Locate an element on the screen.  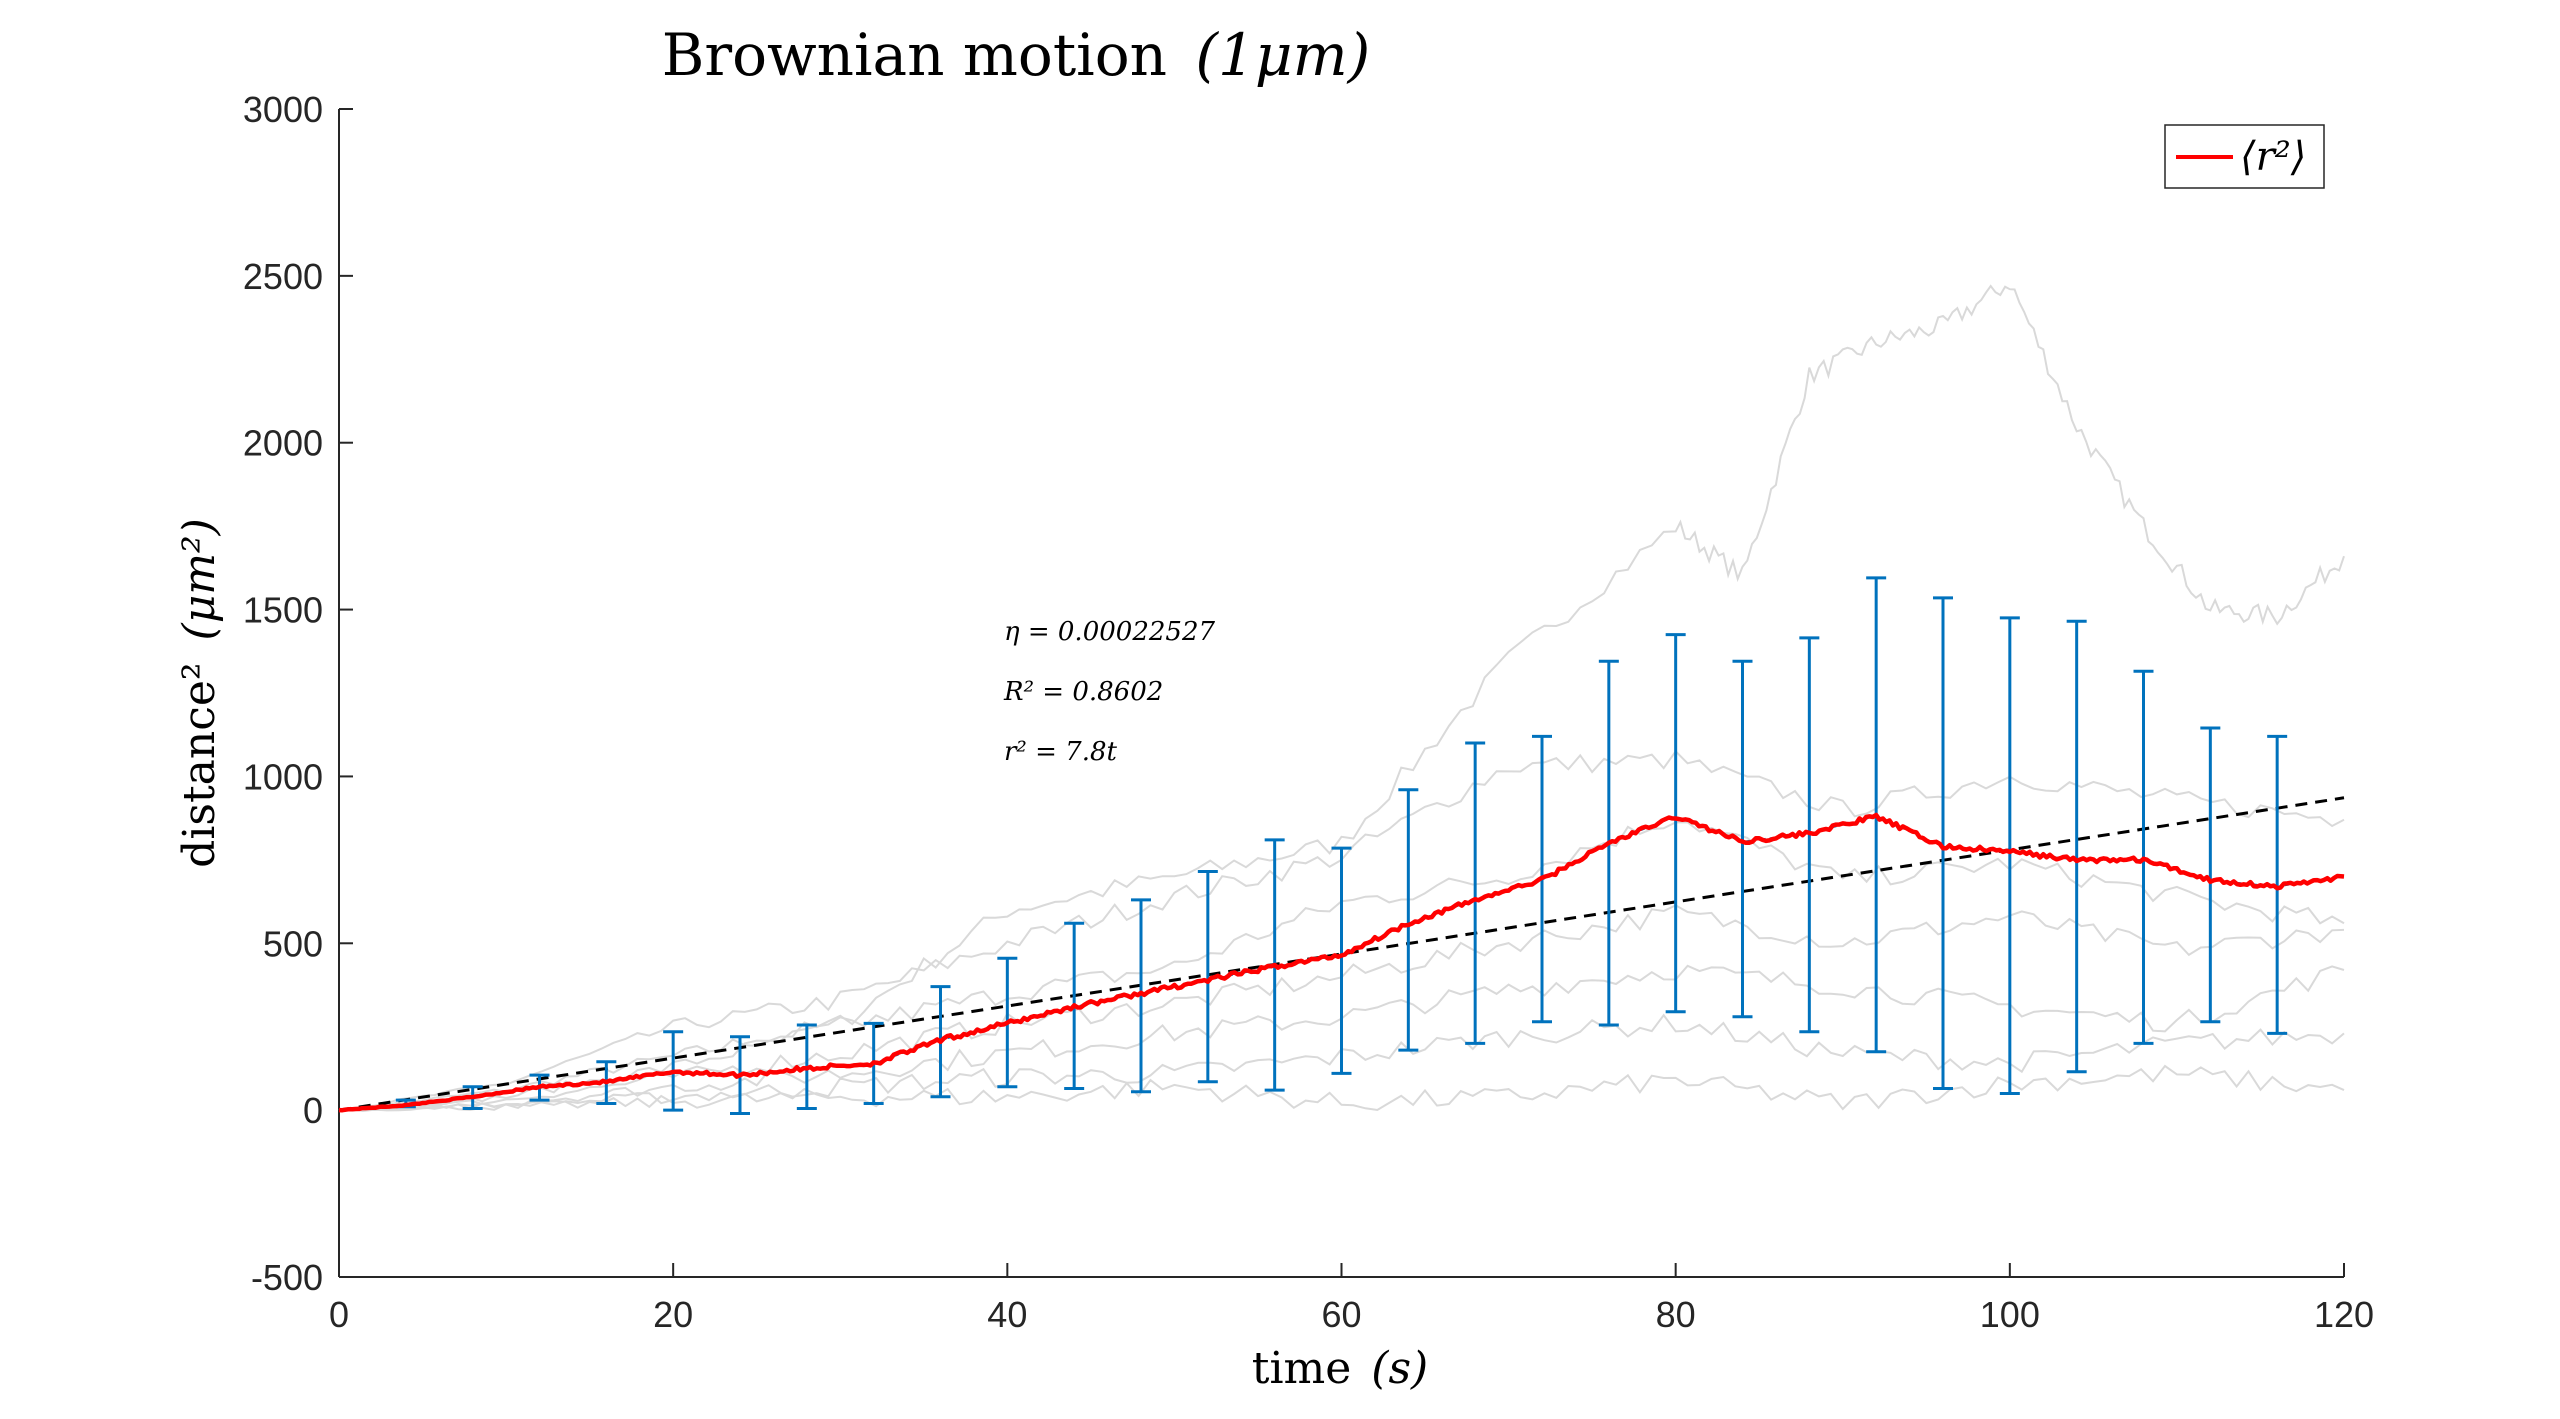
x-axis-title: time (s) is located at coordinates (1340, 1368).